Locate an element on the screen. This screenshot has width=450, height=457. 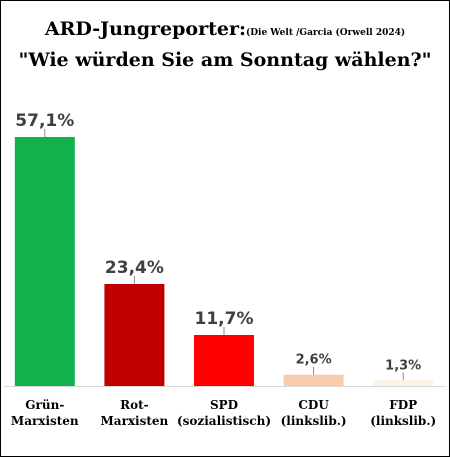
category-label-2-line-1: Rot- is located at coordinates (134, 405).